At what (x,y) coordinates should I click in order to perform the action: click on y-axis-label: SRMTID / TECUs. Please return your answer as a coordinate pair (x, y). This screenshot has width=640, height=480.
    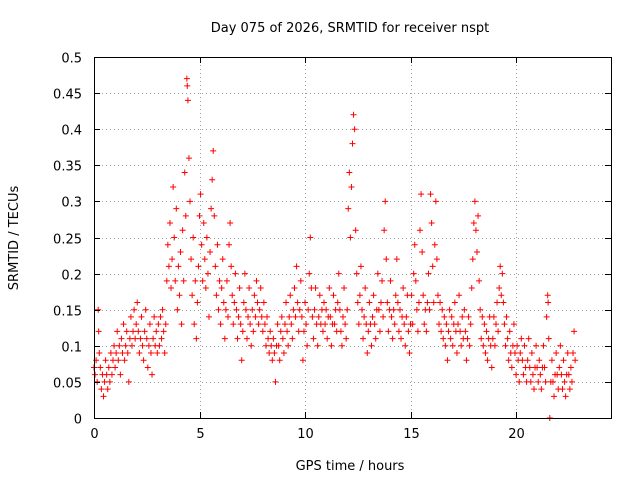
    Looking at the image, I should click on (14, 238).